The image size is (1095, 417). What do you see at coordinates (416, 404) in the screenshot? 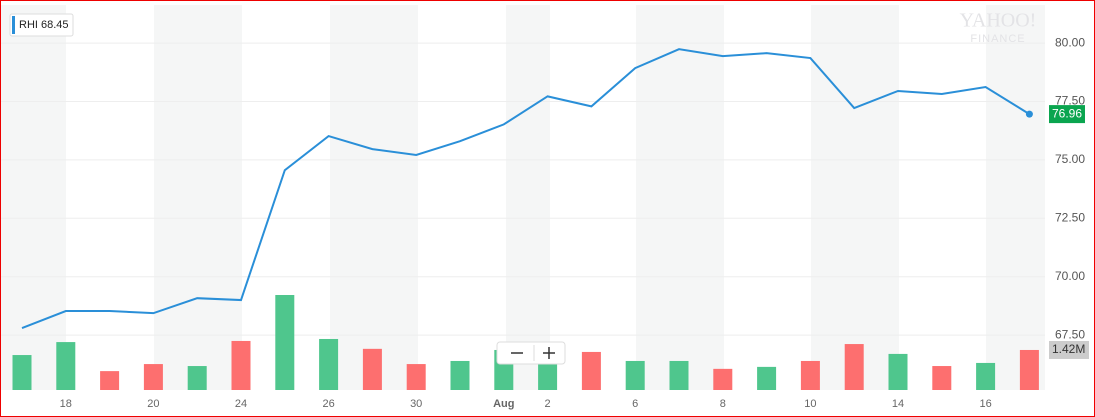
I see `x-tick-label: 30` at bounding box center [416, 404].